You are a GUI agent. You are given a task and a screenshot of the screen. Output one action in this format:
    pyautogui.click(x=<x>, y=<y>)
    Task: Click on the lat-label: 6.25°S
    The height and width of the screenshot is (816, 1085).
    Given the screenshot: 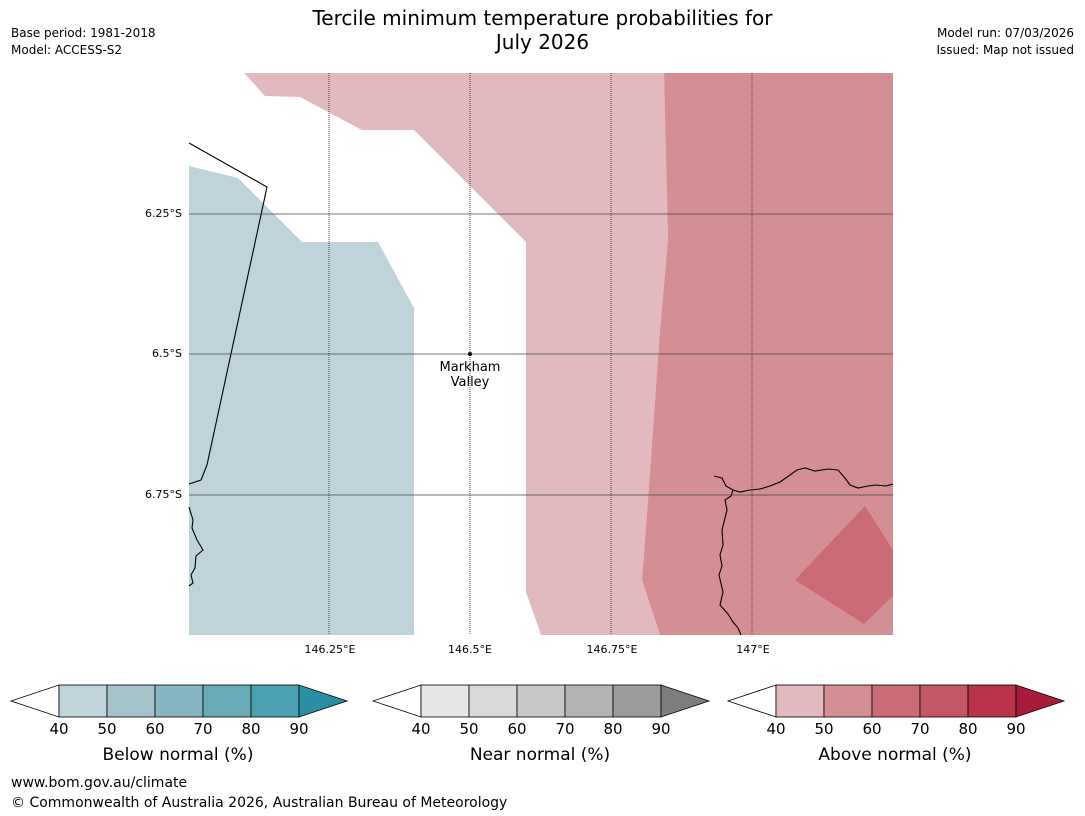 What is the action you would take?
    pyautogui.click(x=163, y=213)
    